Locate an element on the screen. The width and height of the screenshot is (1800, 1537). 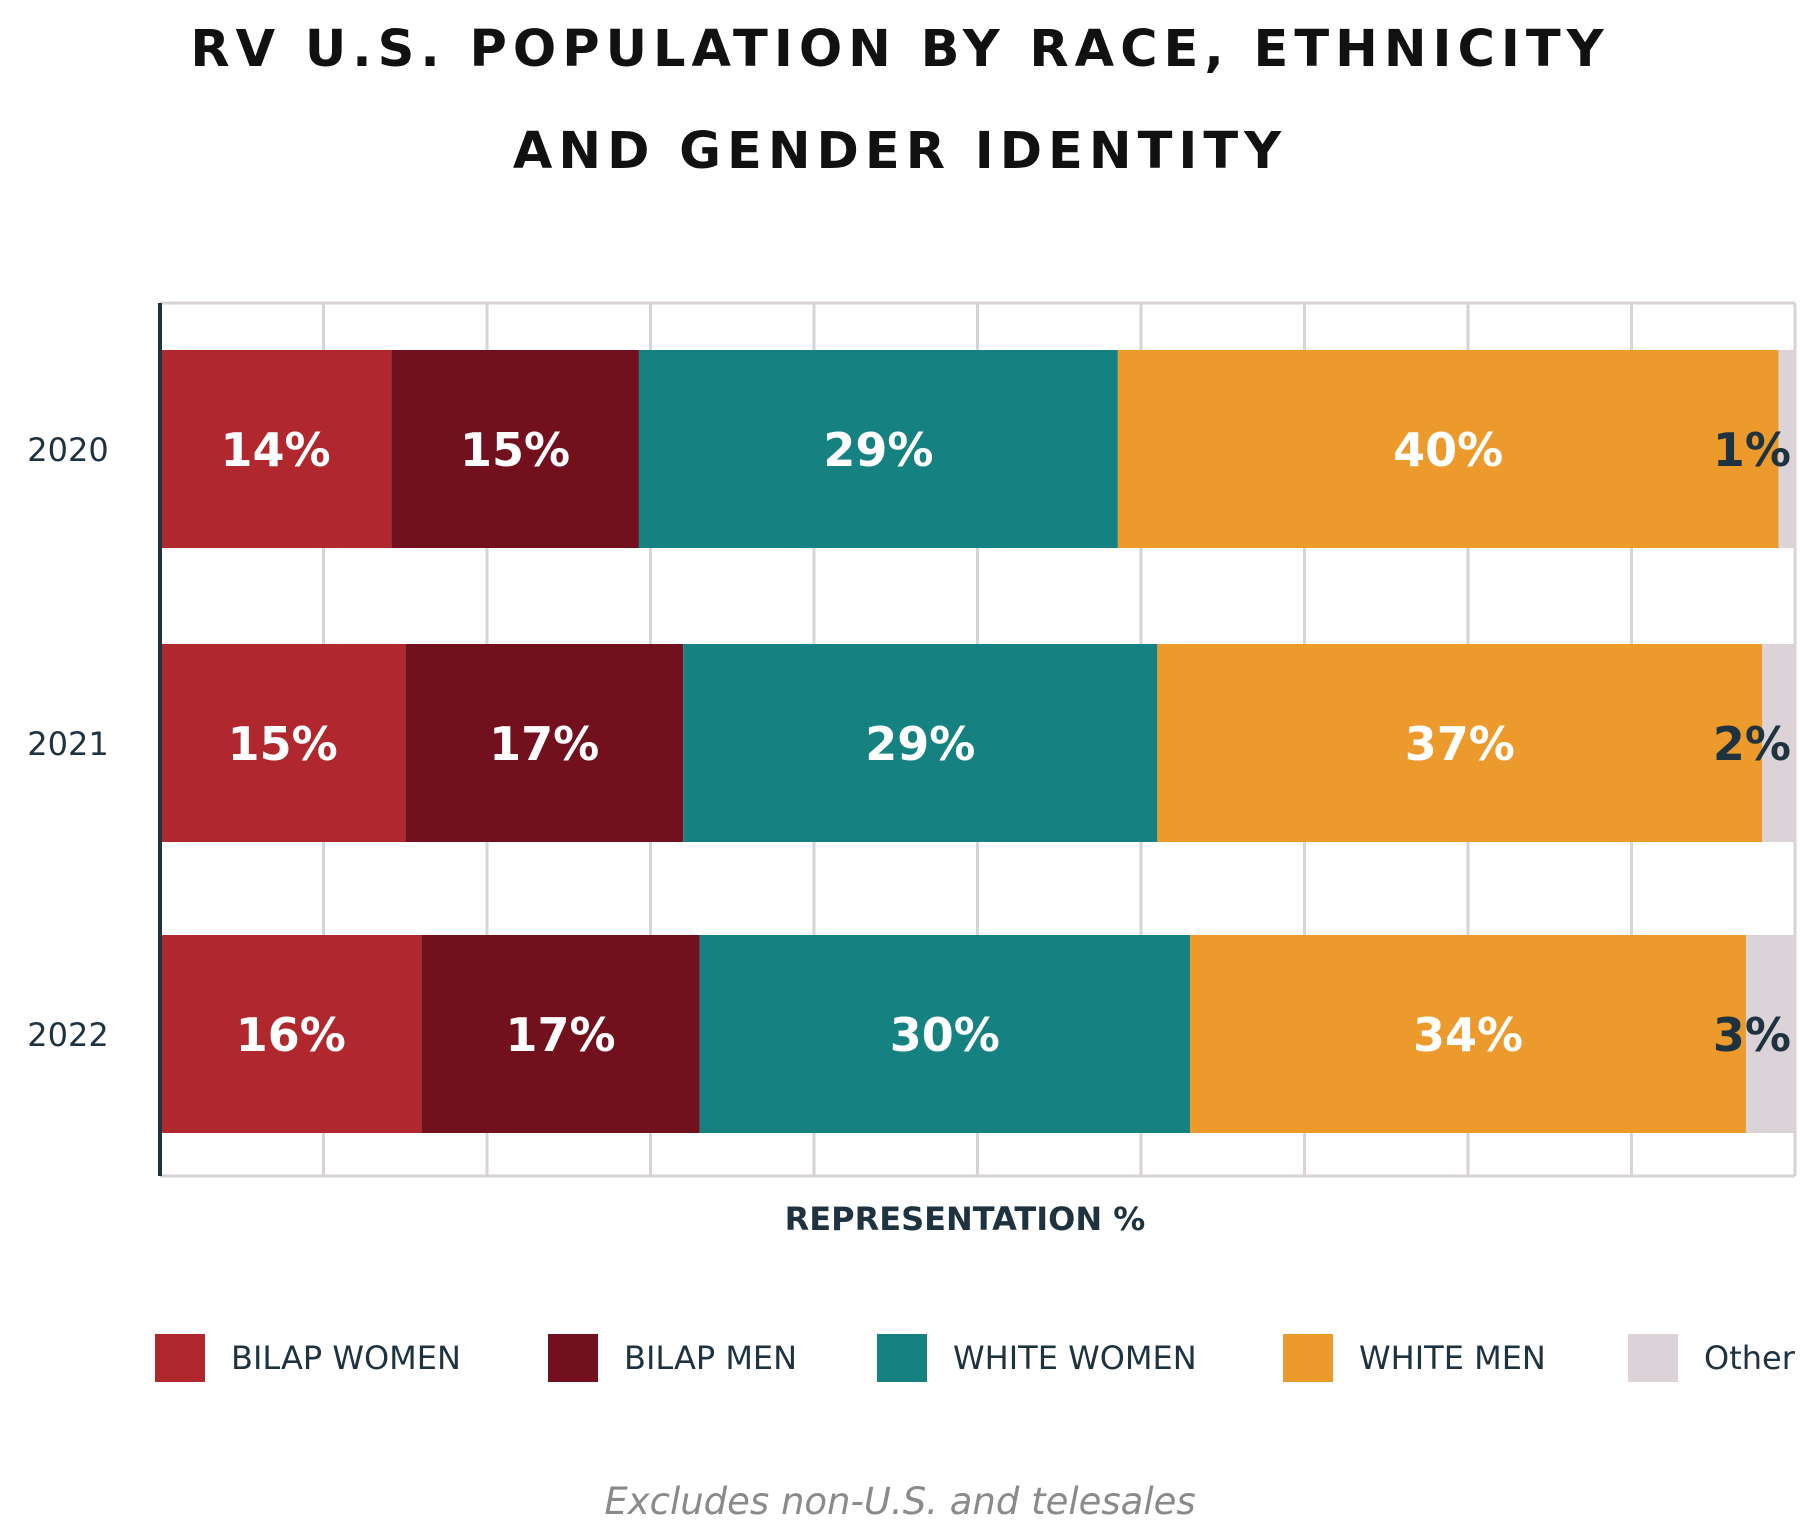
bar-segment-white-women-2021 is located at coordinates (920, 743).